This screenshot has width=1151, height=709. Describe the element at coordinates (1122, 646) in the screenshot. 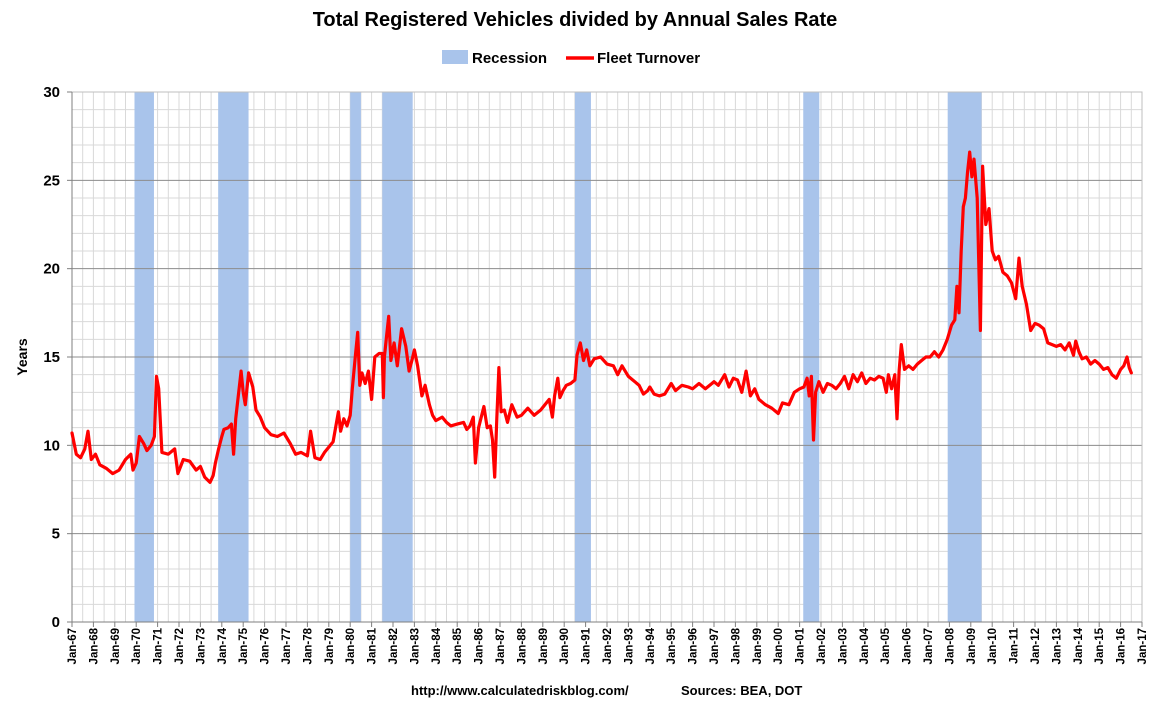

I see `x-tick-label: Jan-16` at that location.